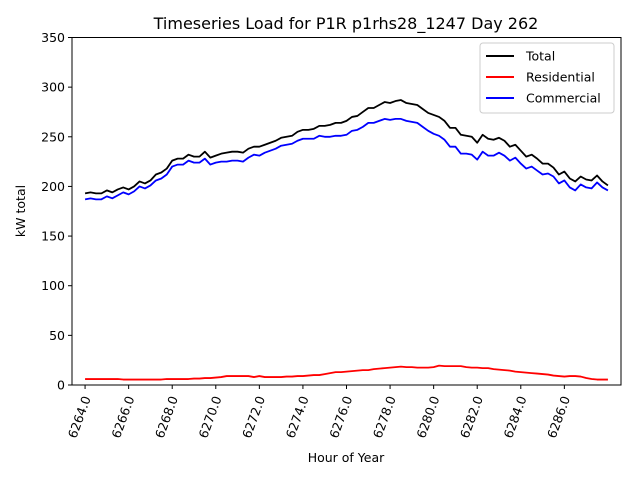  What do you see at coordinates (53, 285) in the screenshot?
I see `y-tick-label: 100` at bounding box center [53, 285].